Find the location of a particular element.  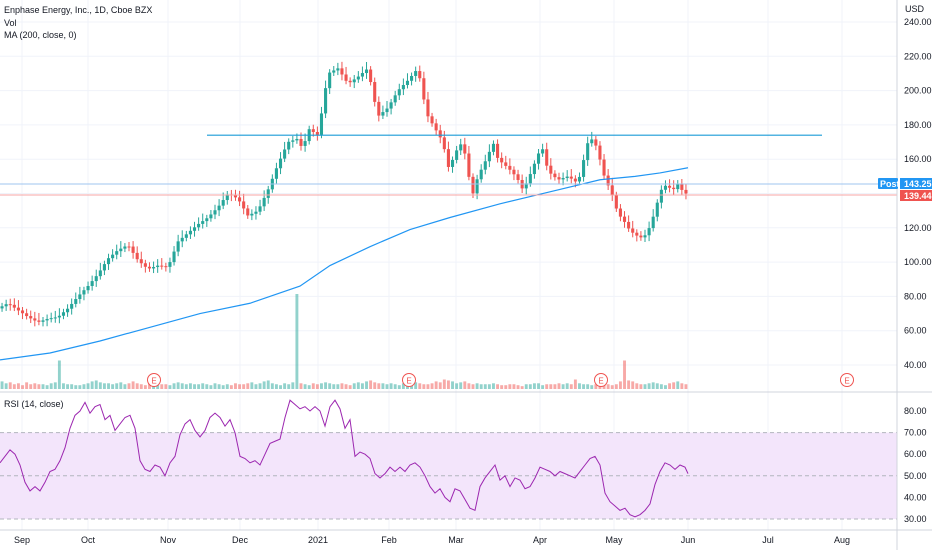

rsi-tick-label: 40.00 is located at coordinates (915, 497).